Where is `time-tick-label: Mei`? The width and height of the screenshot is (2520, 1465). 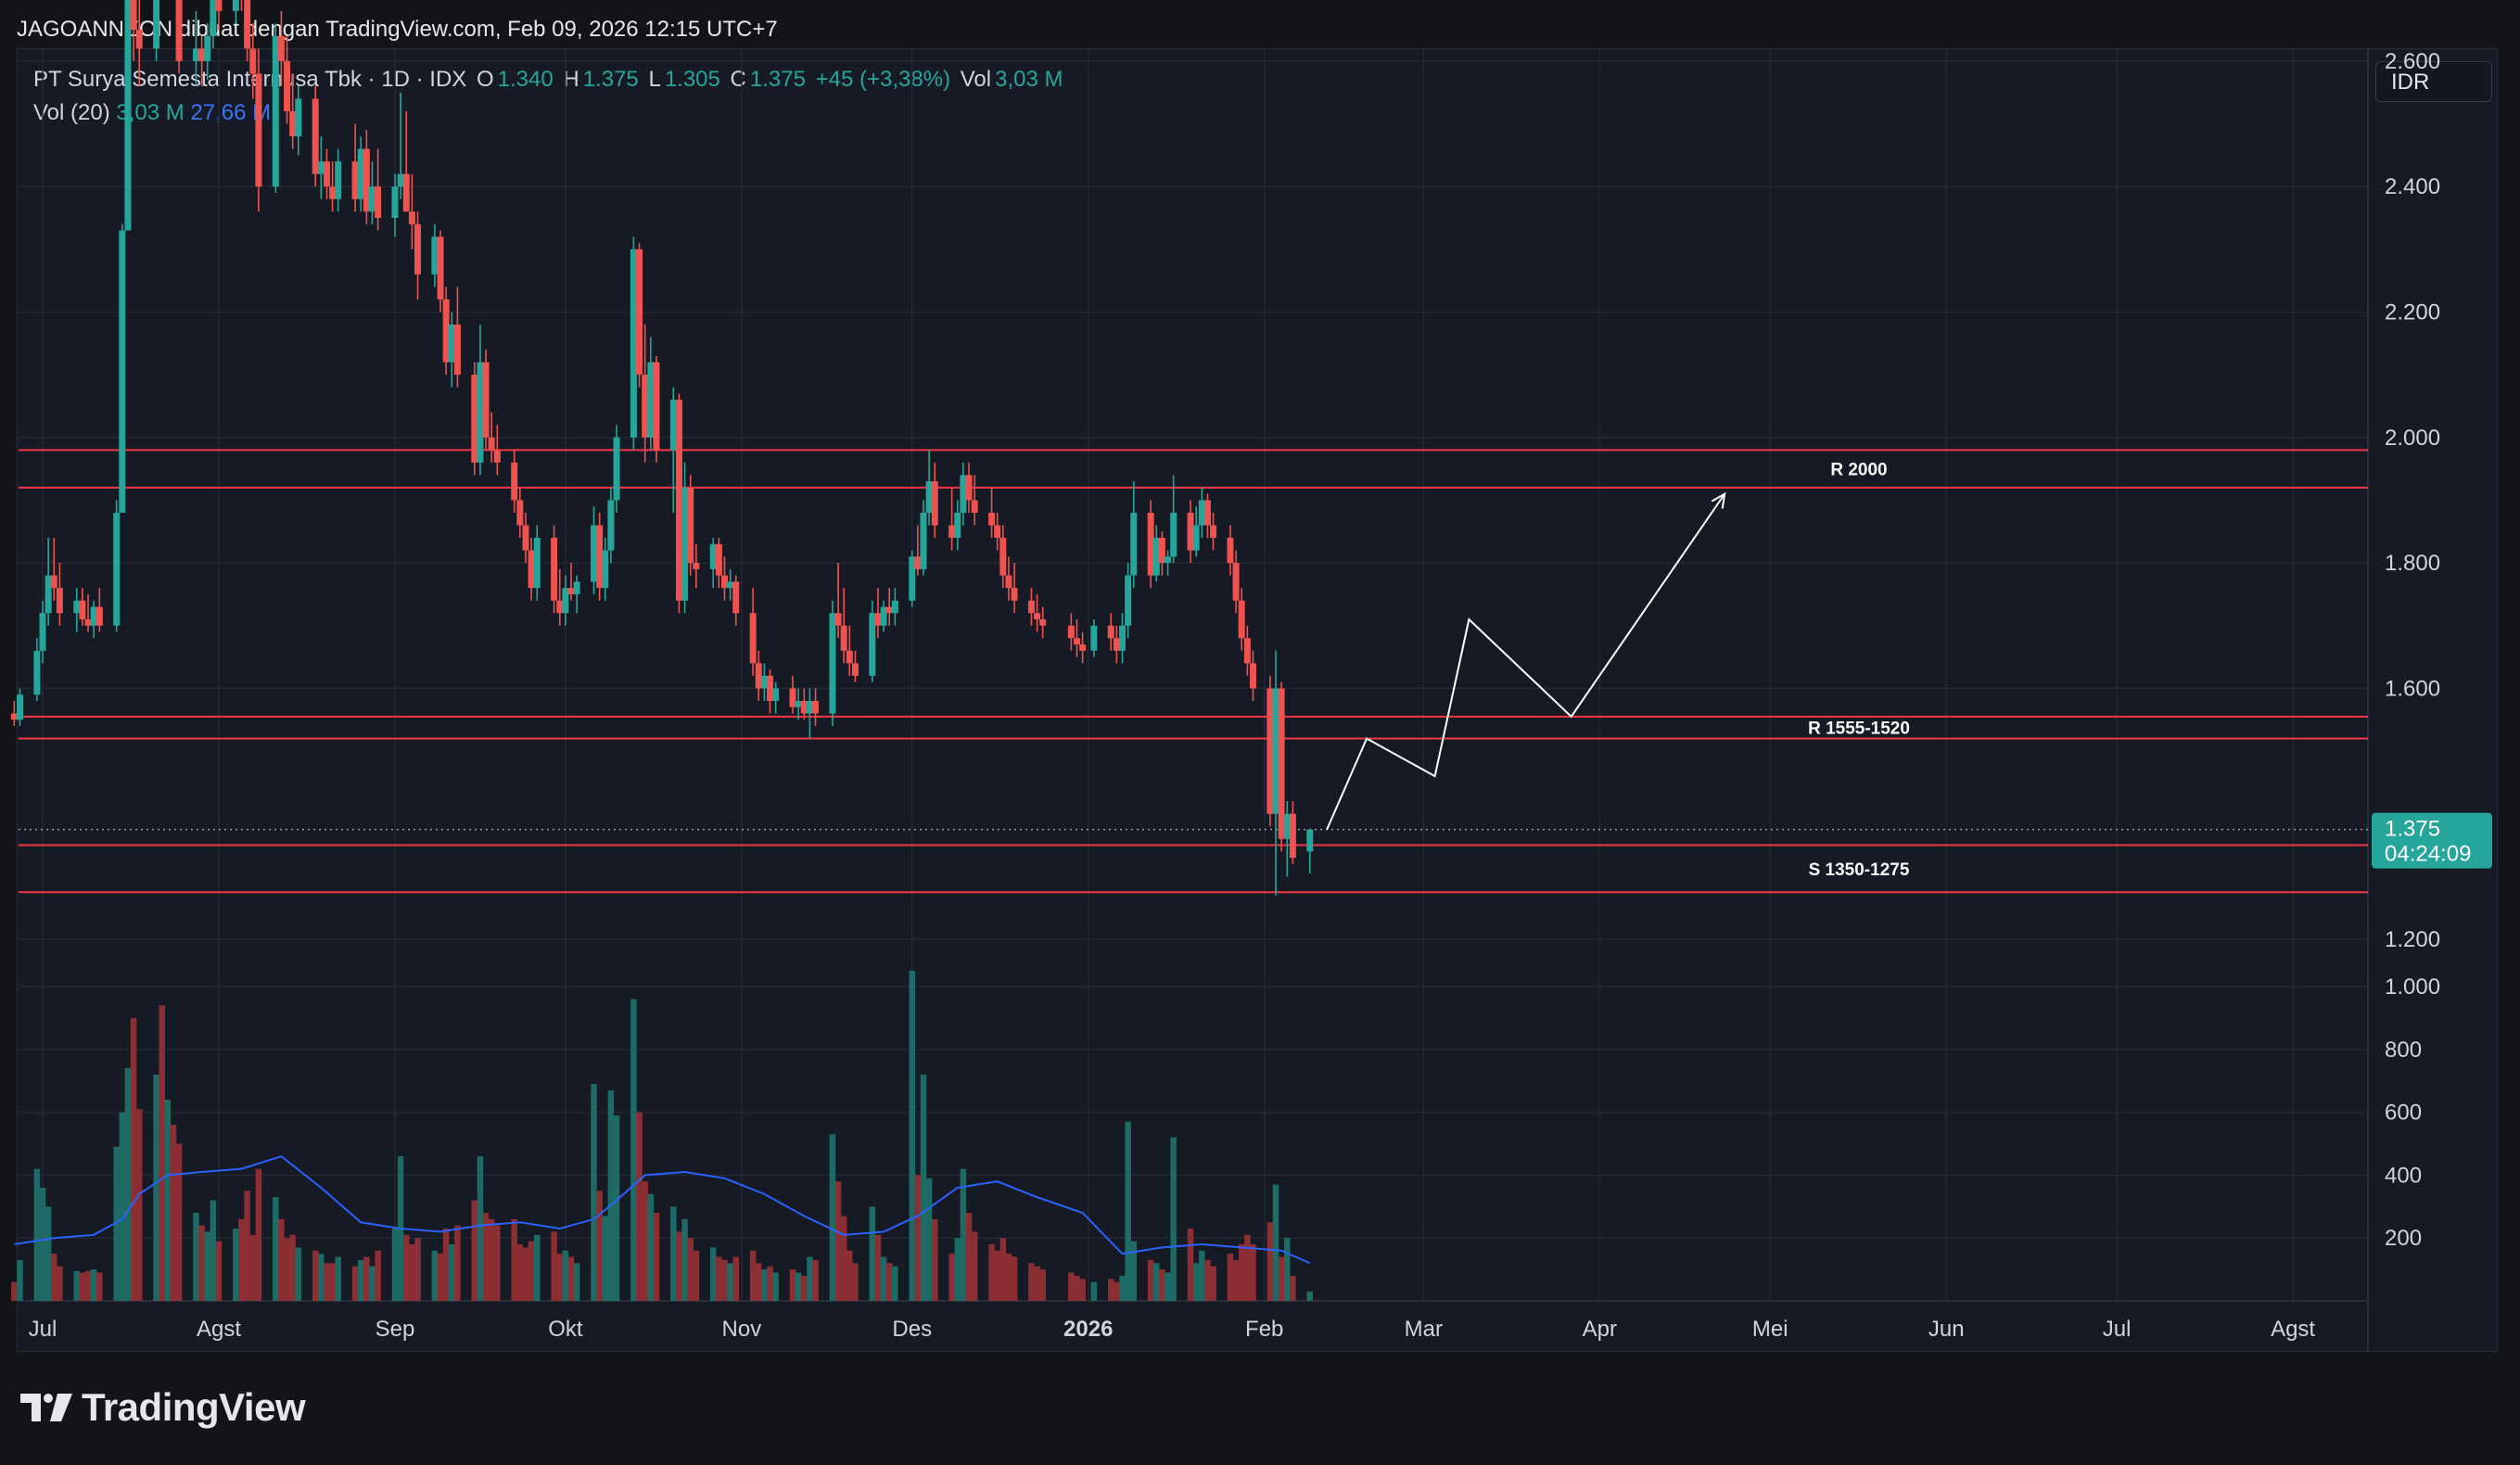
time-tick-label: Mei is located at coordinates (1770, 1329).